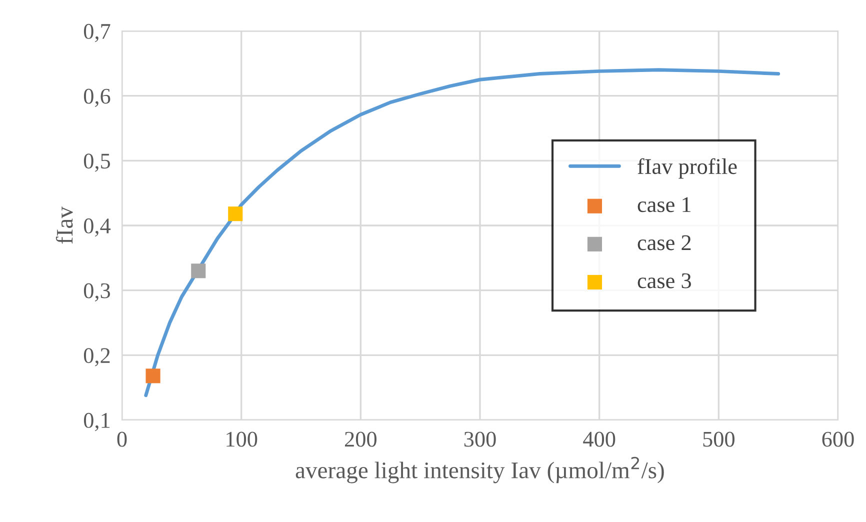 The width and height of the screenshot is (866, 522). What do you see at coordinates (480, 439) in the screenshot?
I see `x-tick-label: 300` at bounding box center [480, 439].